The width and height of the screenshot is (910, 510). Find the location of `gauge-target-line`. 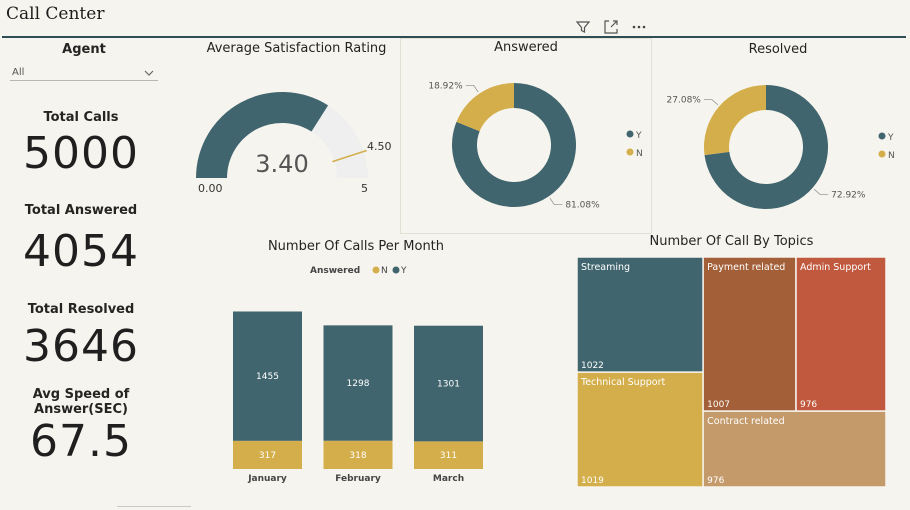

gauge-target-line is located at coordinates (349, 156).